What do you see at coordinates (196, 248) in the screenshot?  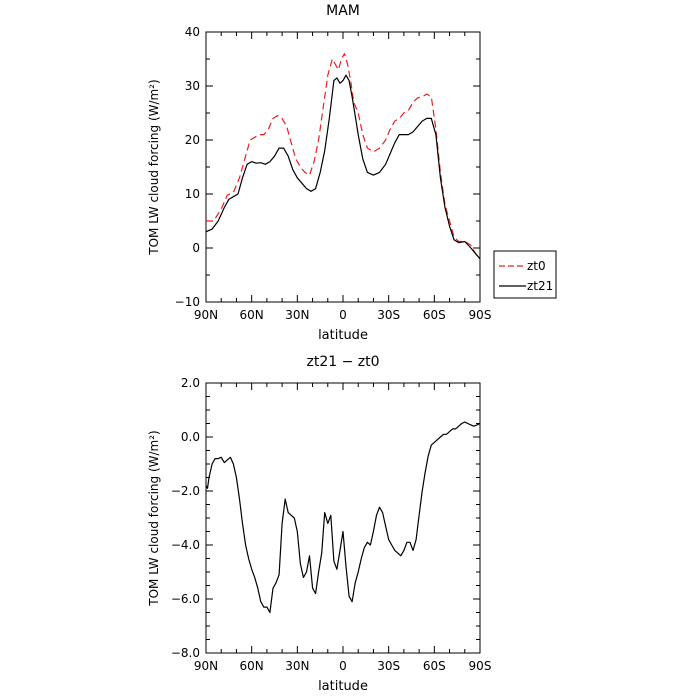 I see `y-tick-label: 0` at bounding box center [196, 248].